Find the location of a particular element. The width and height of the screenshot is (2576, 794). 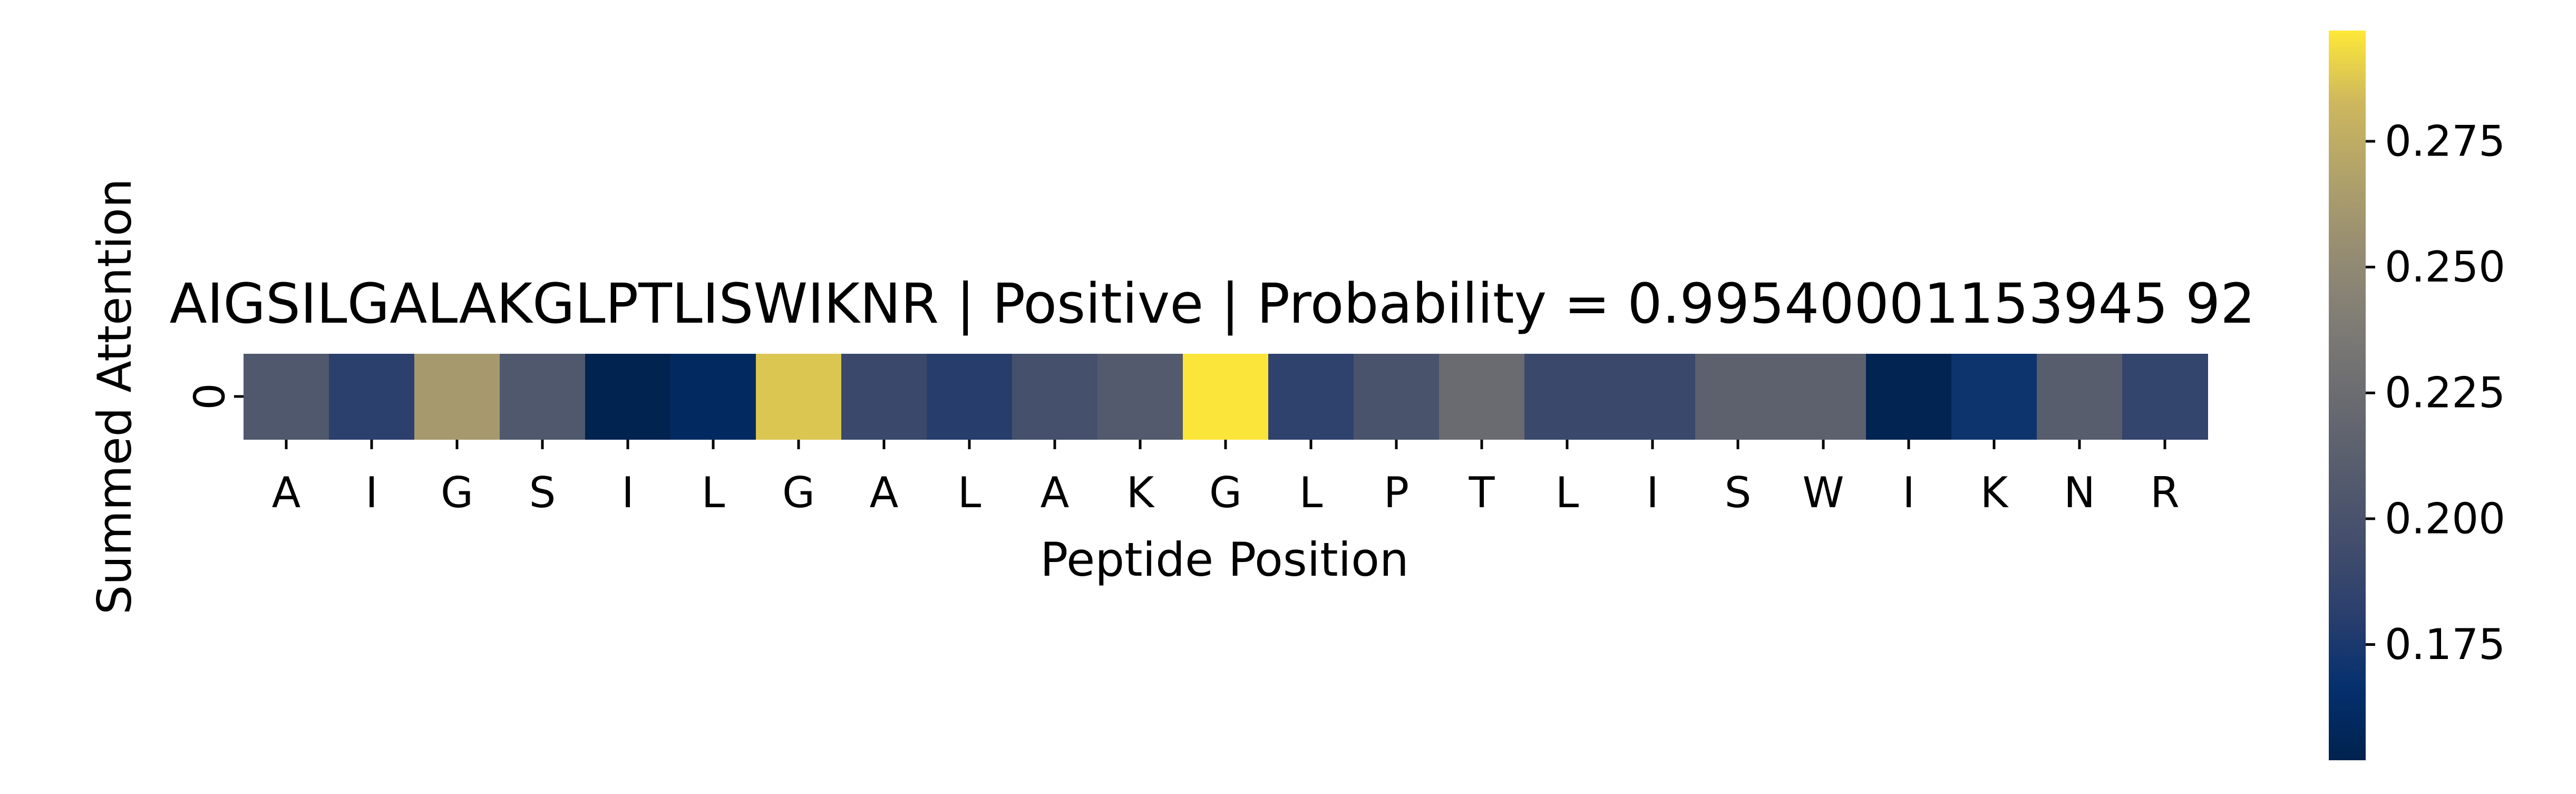

colorbar-ticks: 0.175 0.200 0.225 0.250 0.275 is located at coordinates (2435, 393).